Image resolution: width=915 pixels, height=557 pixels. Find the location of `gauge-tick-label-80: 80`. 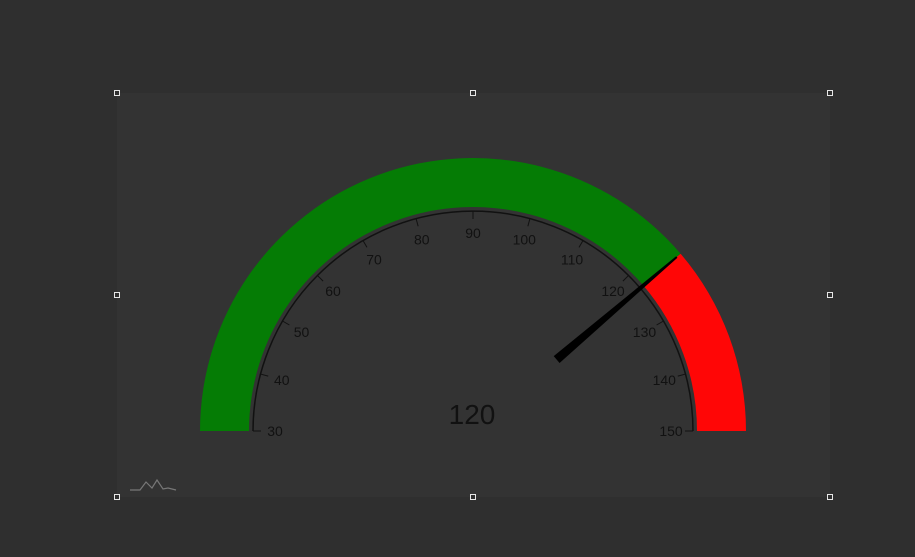

gauge-tick-label-80: 80 is located at coordinates (422, 240).